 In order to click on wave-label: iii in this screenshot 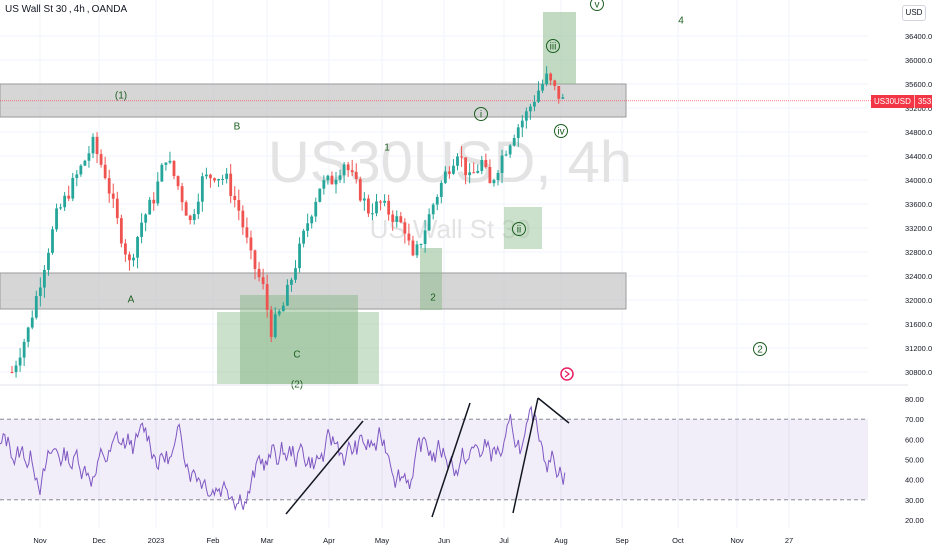, I will do `click(553, 46)`.